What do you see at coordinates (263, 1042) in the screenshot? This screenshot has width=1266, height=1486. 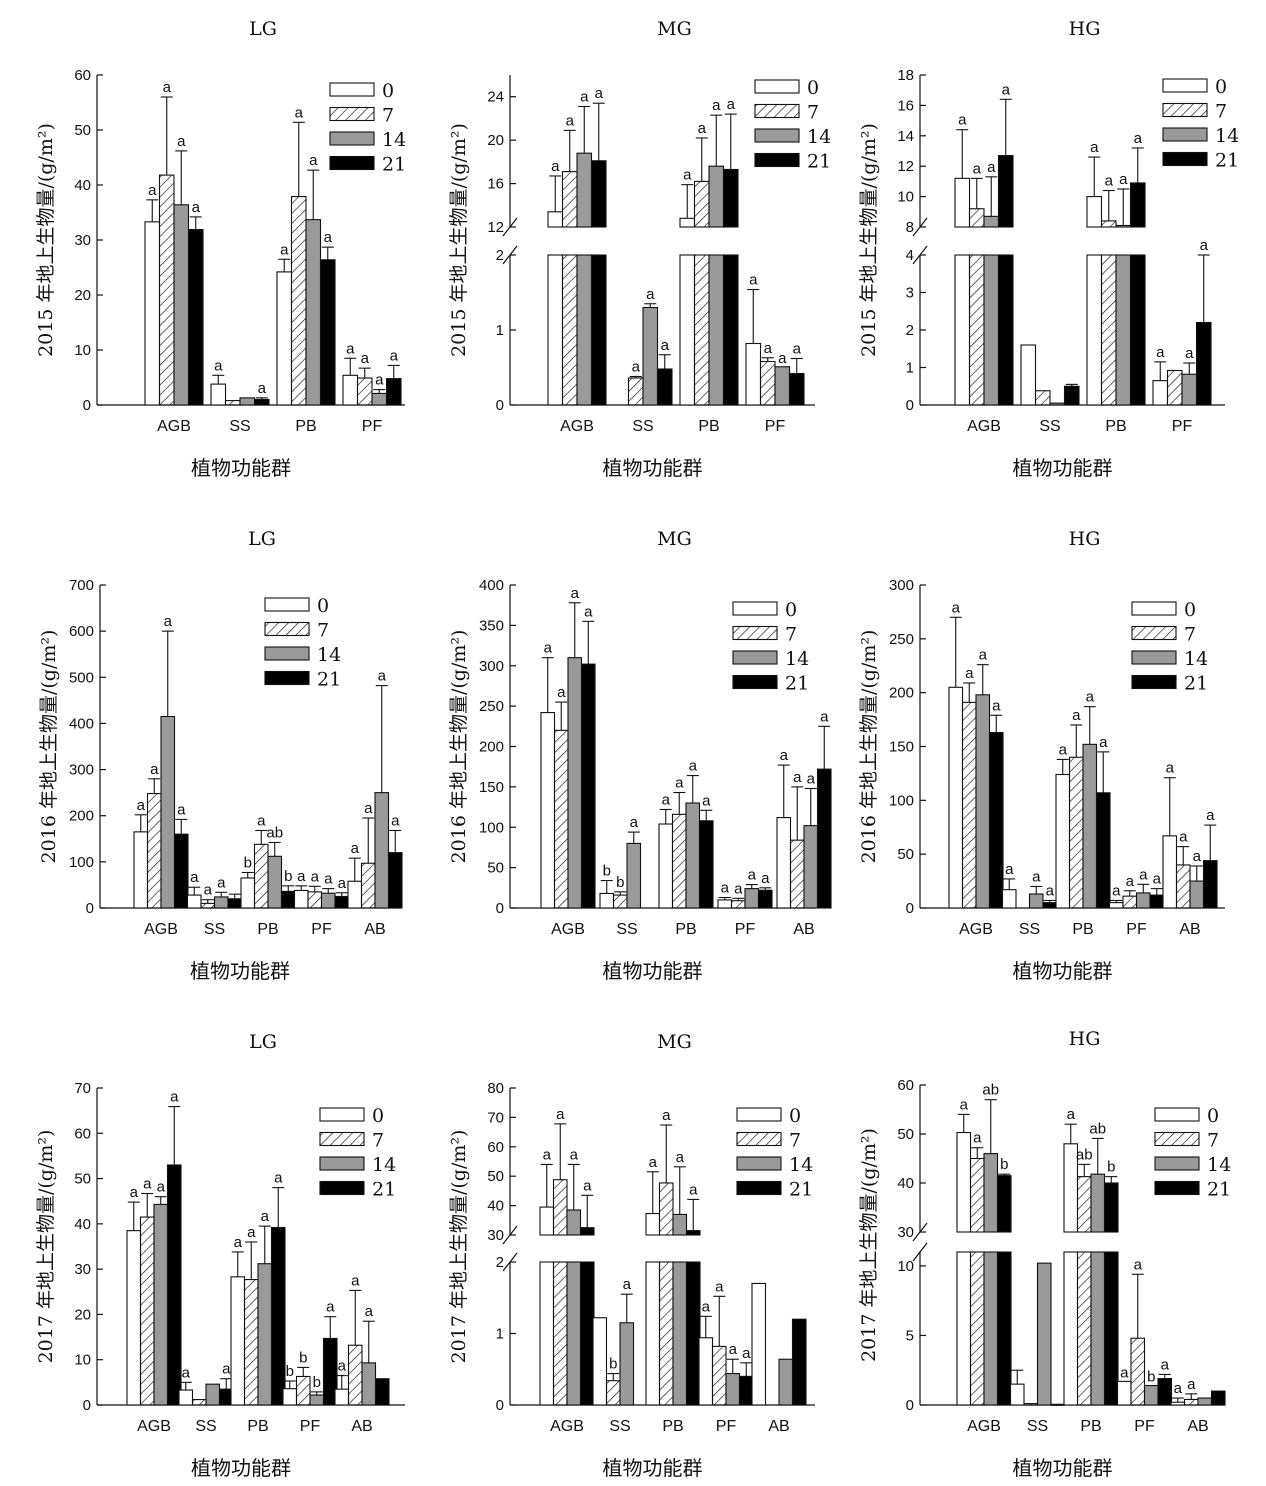 I see `chart-title: LG` at bounding box center [263, 1042].